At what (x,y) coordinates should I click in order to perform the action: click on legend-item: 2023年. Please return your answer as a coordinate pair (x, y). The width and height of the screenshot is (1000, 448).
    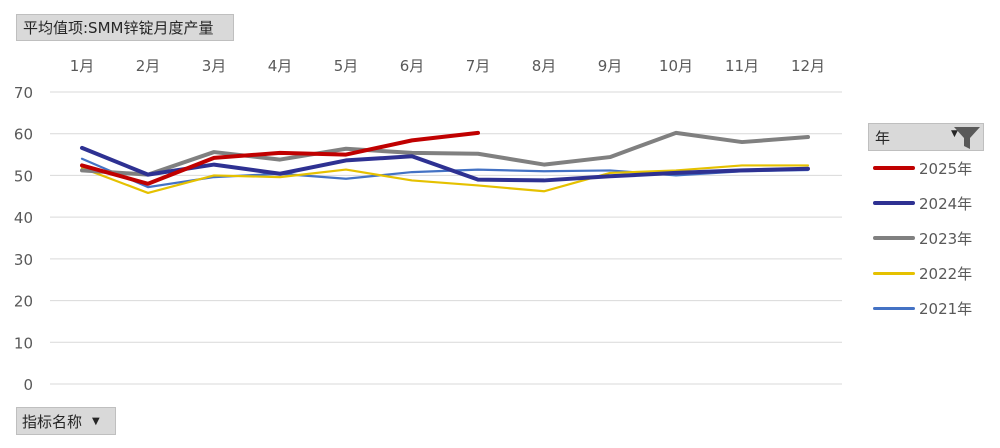
    Looking at the image, I should click on (922, 238).